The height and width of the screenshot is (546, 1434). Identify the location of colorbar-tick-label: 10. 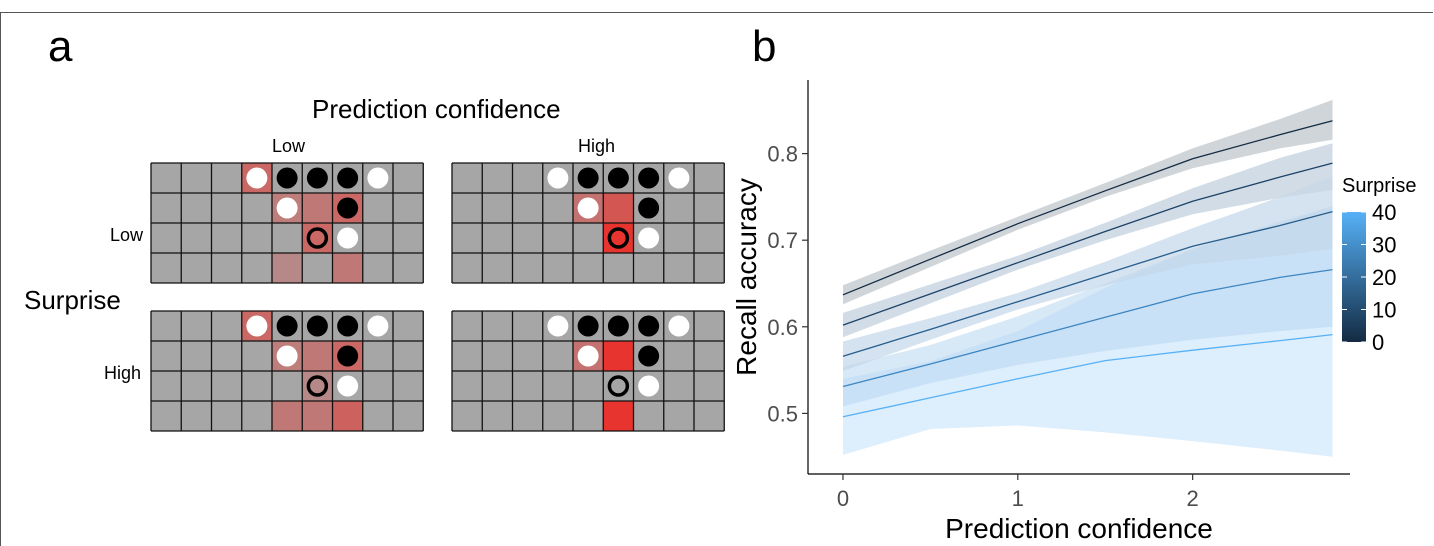
(1384, 310).